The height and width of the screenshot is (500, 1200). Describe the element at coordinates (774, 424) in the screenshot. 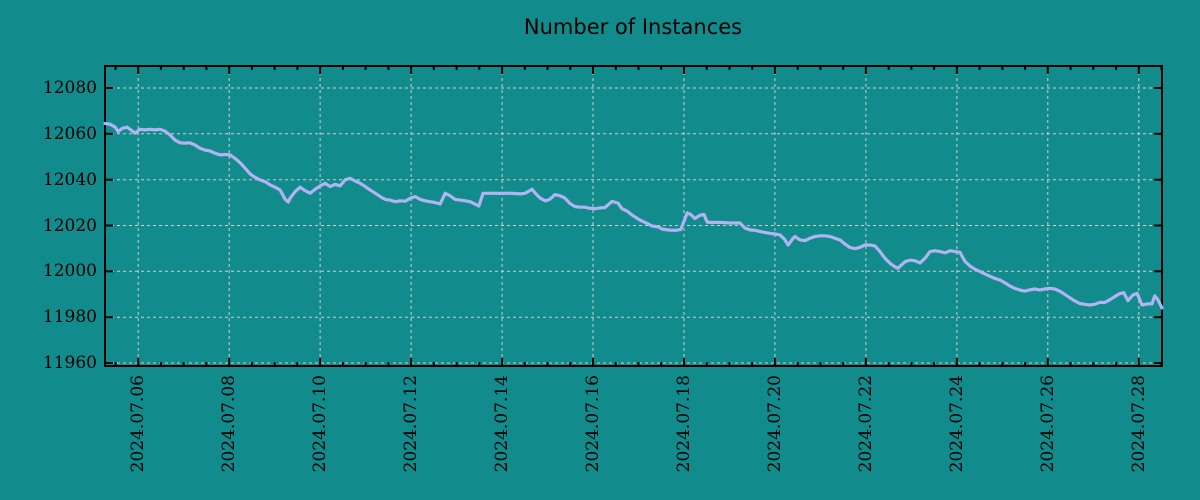

I see `x-tick-label: 2024.07.20` at that location.